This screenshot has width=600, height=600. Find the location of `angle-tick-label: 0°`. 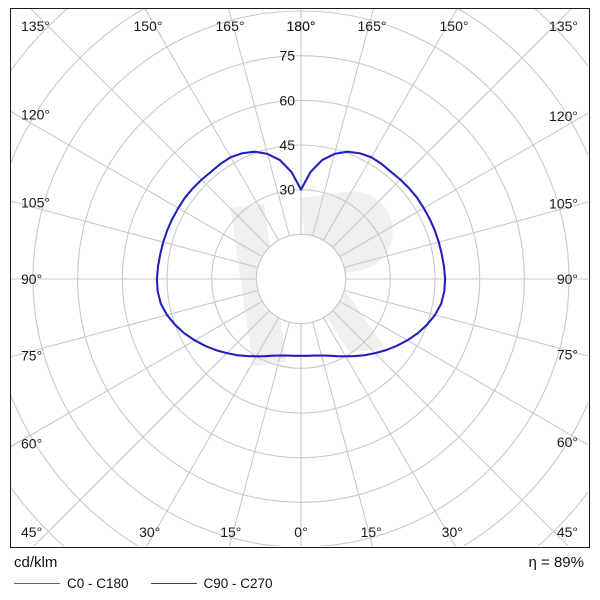

angle-tick-label: 0° is located at coordinates (300, 532).